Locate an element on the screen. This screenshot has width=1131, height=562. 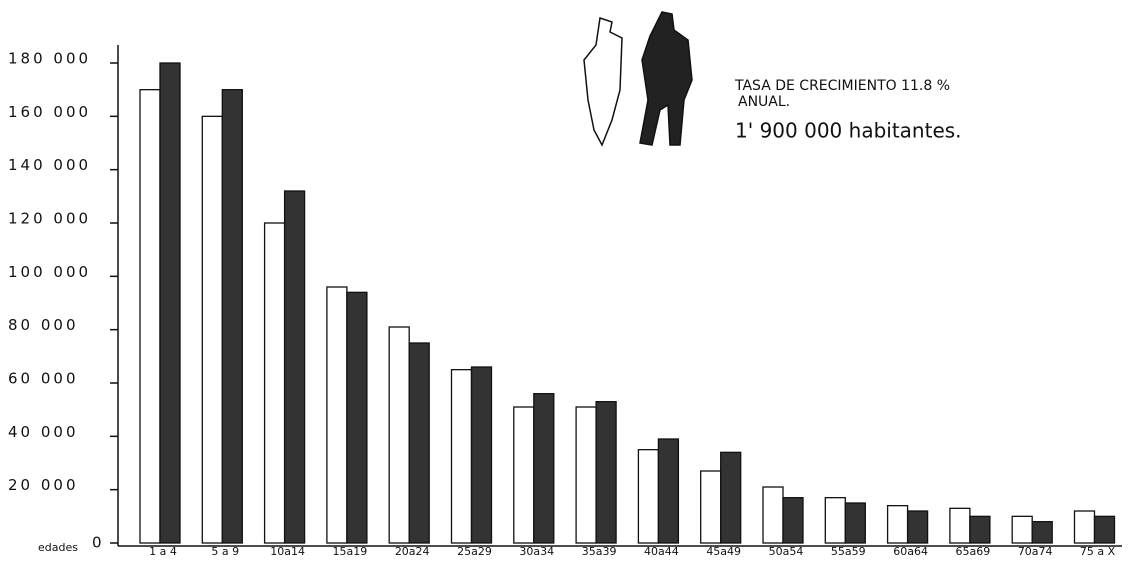
y-tick-label: 140 000 is located at coordinates (49, 165).